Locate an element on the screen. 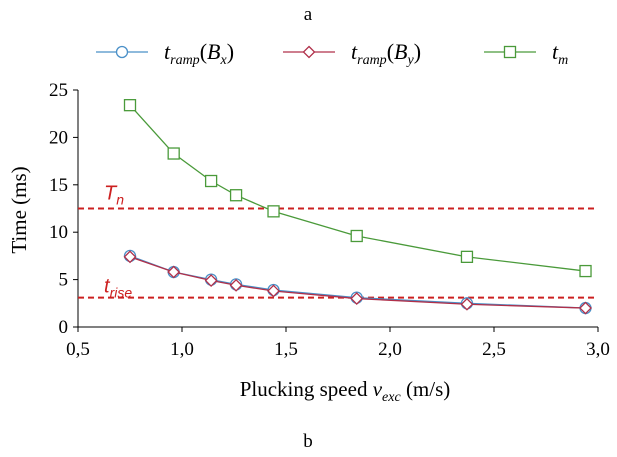 This screenshot has height=457, width=617. y-tick-label: 20 is located at coordinates (58, 137).